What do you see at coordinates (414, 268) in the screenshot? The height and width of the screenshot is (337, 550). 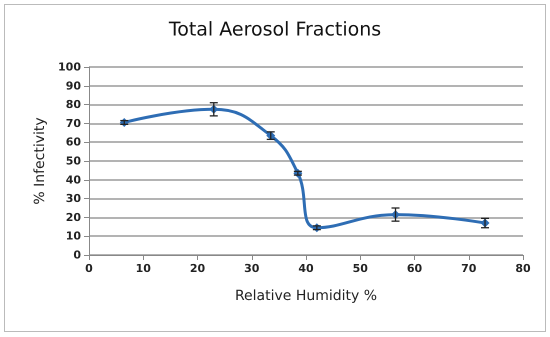 I see `x-tick-label: 60` at bounding box center [414, 268].